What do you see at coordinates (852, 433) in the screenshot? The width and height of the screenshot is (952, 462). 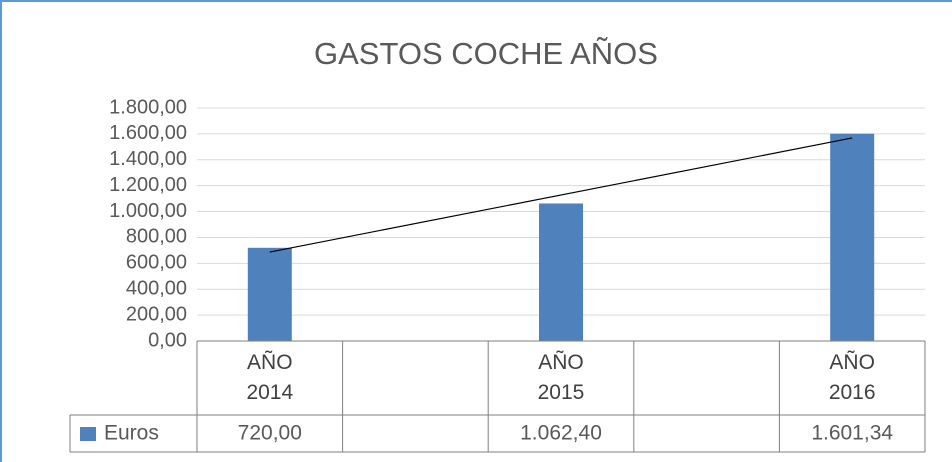 I see `data-label: 1.601,34` at bounding box center [852, 433].